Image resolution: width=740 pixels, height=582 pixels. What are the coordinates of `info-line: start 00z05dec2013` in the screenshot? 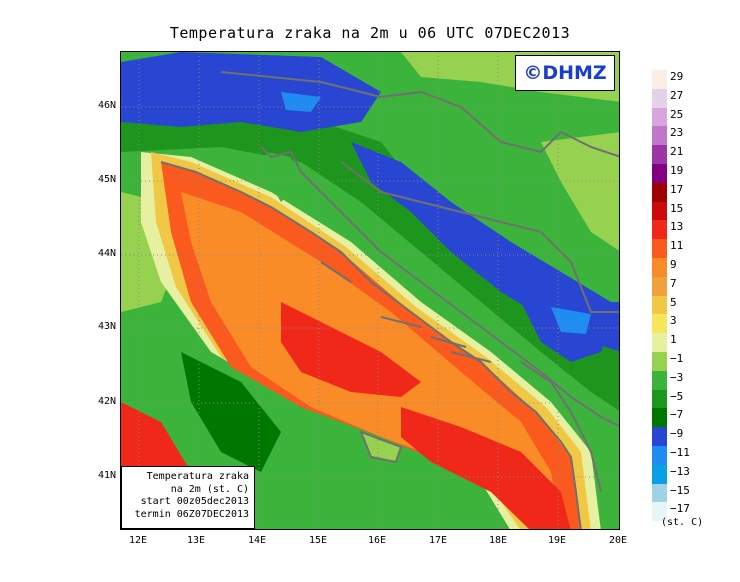 It's located at (194, 501).